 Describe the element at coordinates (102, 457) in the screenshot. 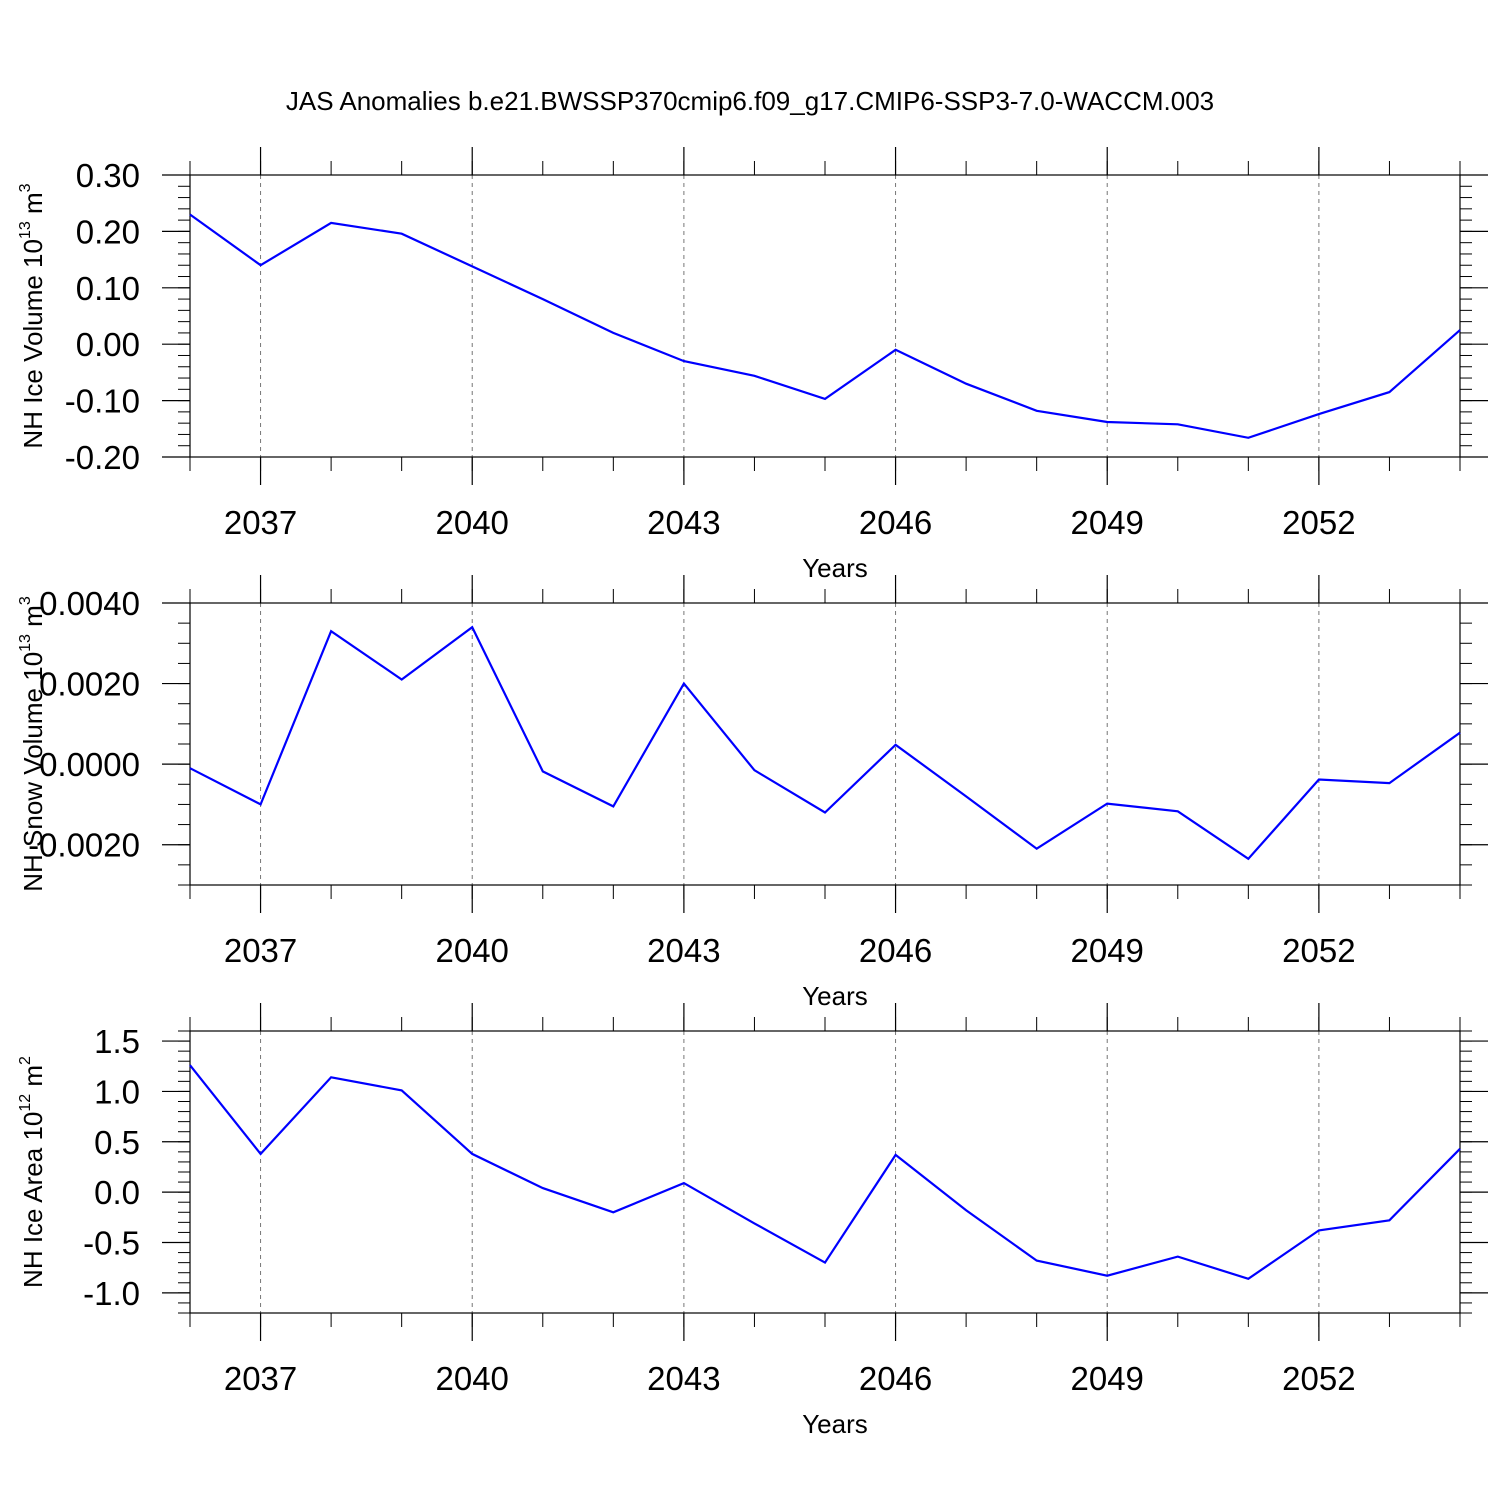

I see `y-tick-label: -0.20` at that location.